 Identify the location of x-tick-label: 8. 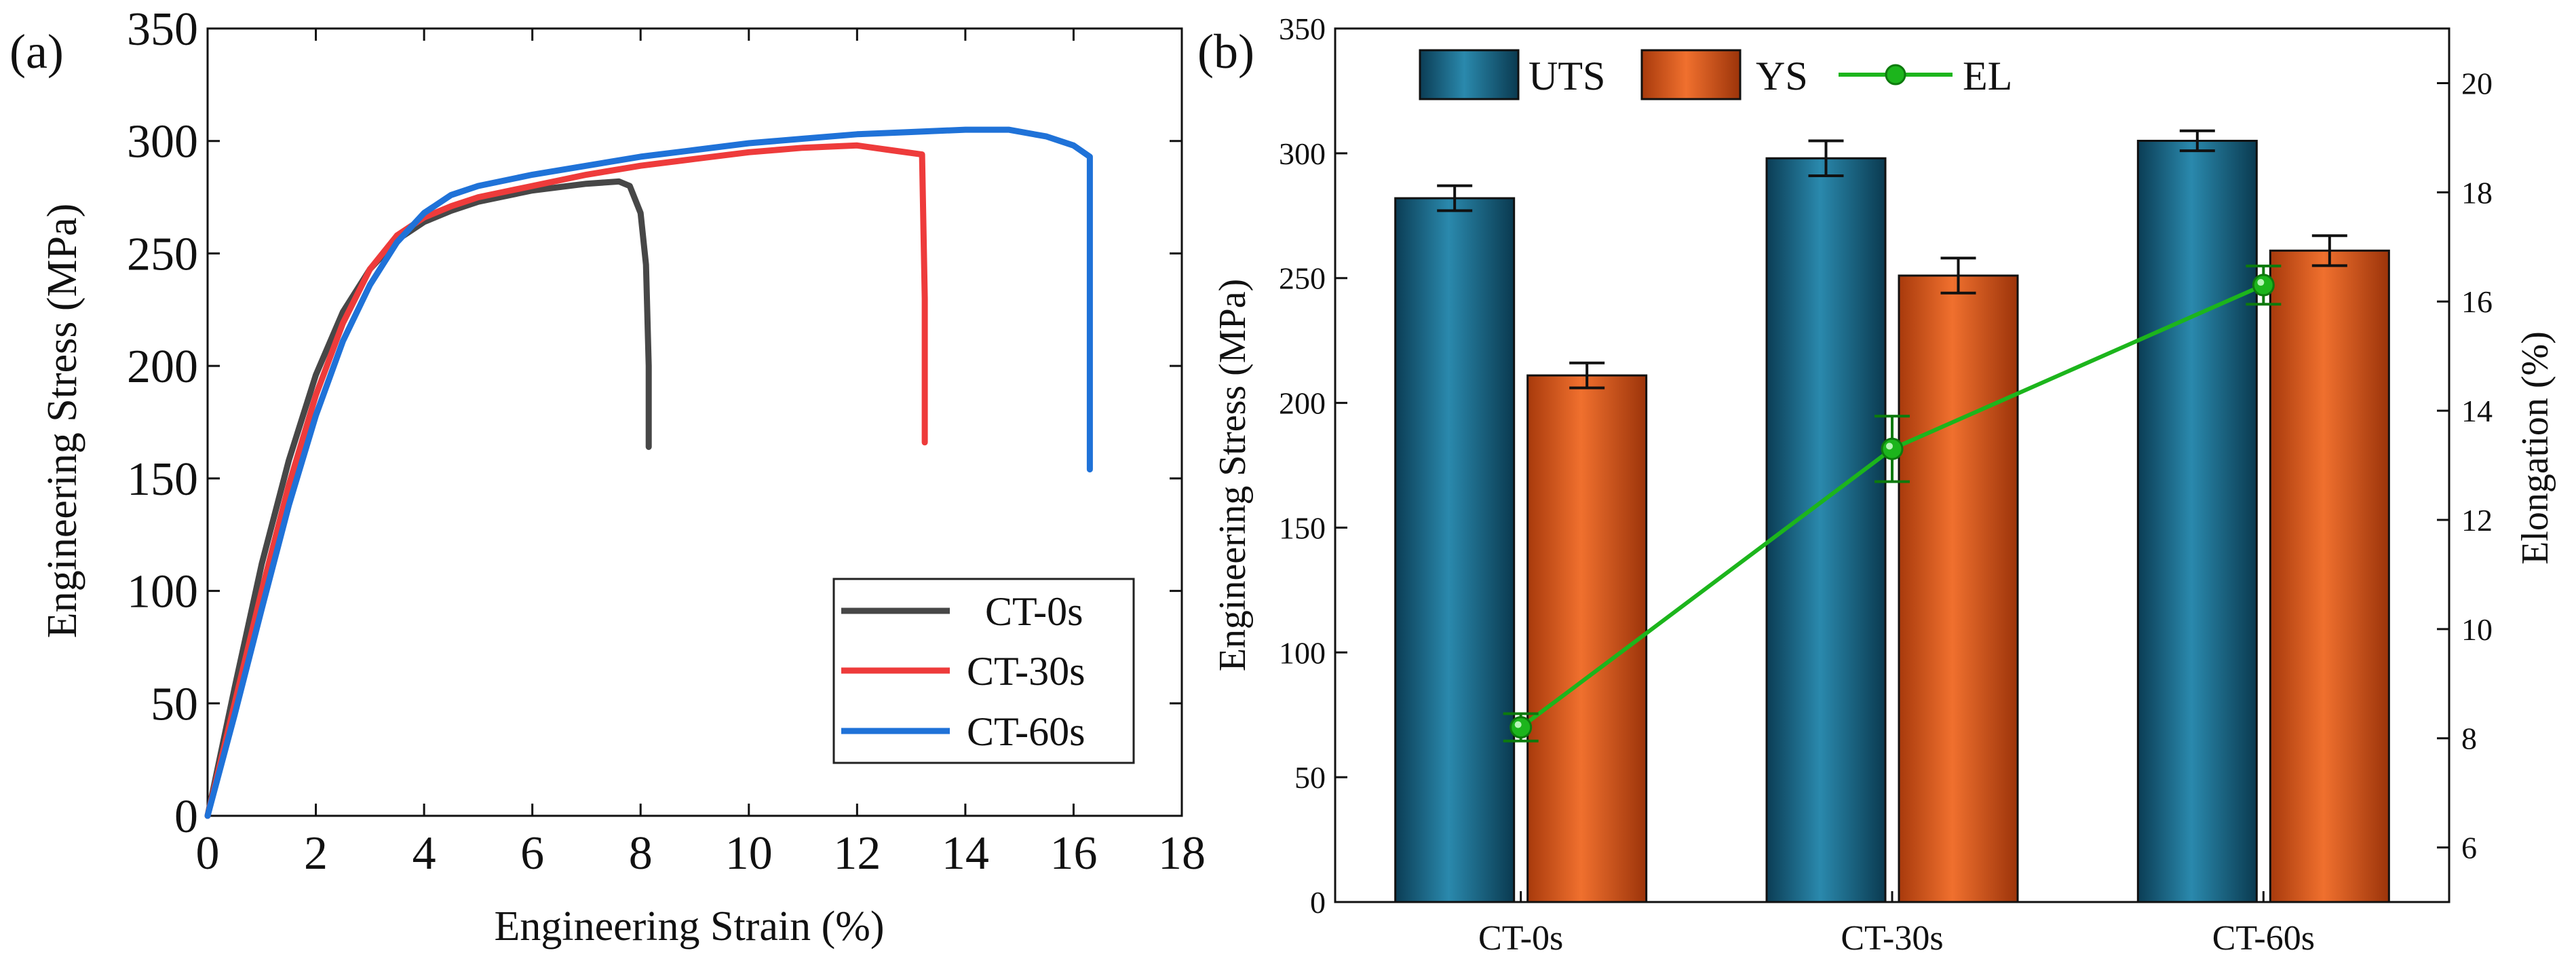
(641, 853).